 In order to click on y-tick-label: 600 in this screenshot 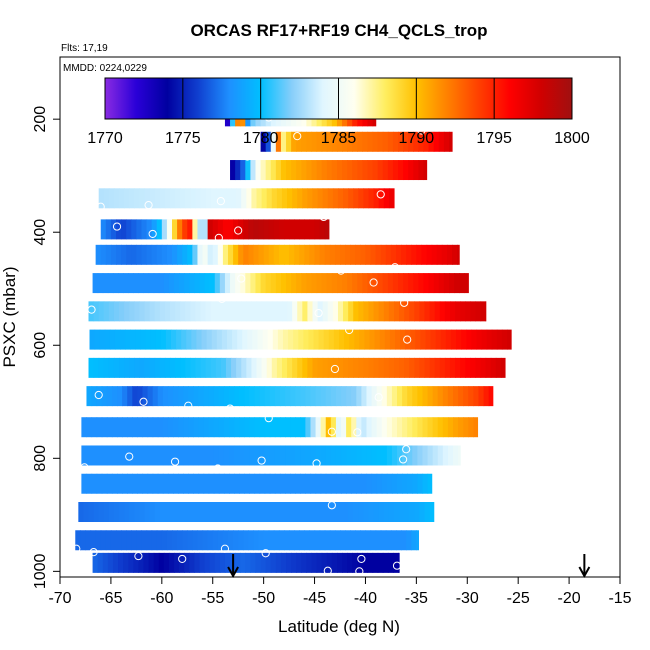, I will do `click(40, 345)`.